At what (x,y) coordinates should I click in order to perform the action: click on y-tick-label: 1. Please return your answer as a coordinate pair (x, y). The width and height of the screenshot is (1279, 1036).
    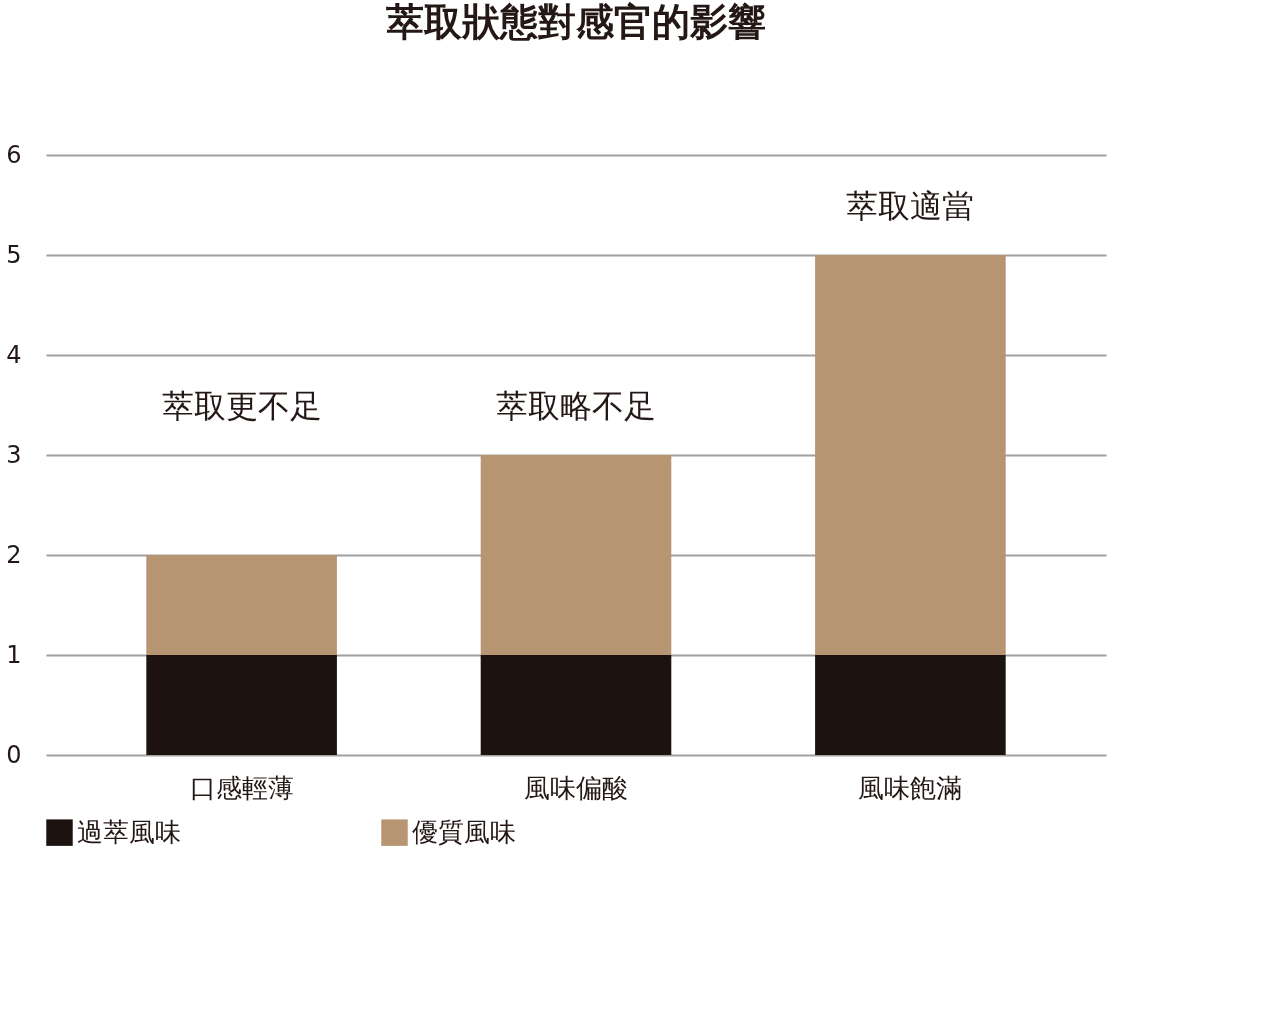
    Looking at the image, I should click on (14, 654).